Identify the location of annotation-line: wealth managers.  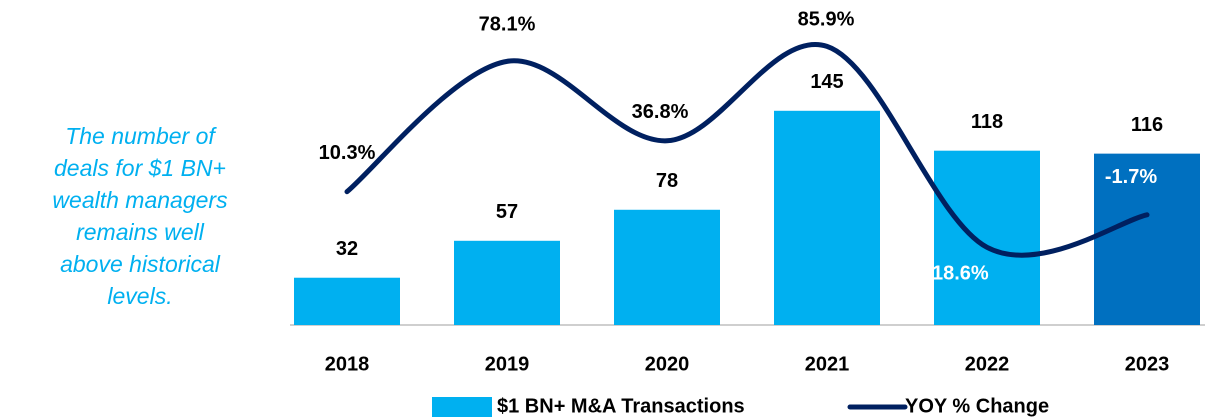
(140, 200).